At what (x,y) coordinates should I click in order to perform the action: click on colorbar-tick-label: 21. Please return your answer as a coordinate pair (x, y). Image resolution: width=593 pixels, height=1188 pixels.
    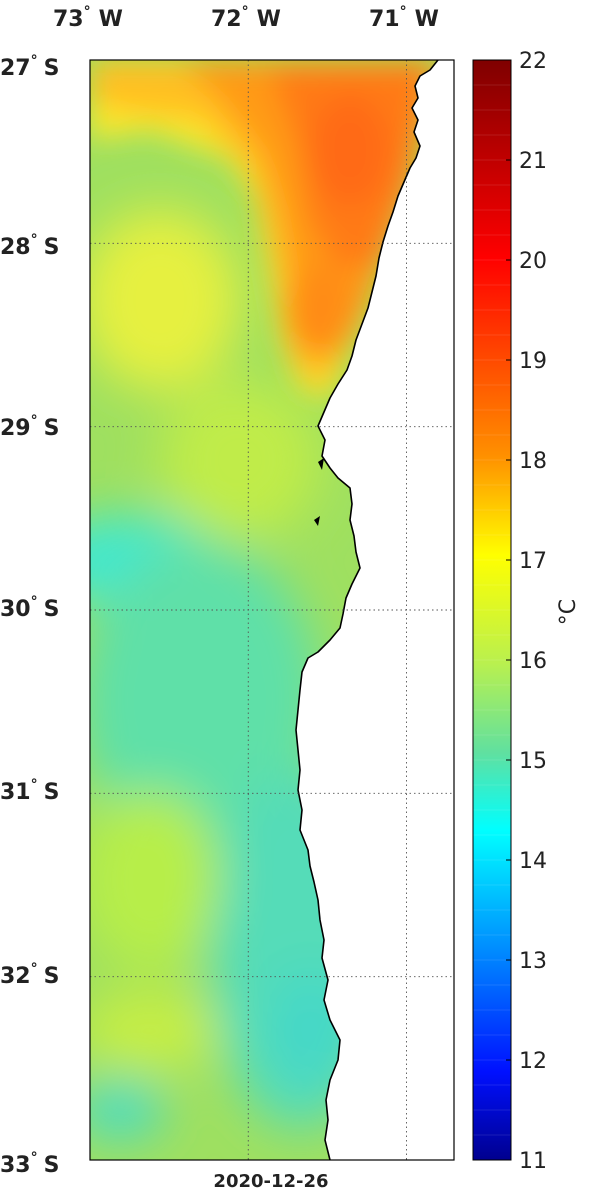
    Looking at the image, I should click on (533, 161).